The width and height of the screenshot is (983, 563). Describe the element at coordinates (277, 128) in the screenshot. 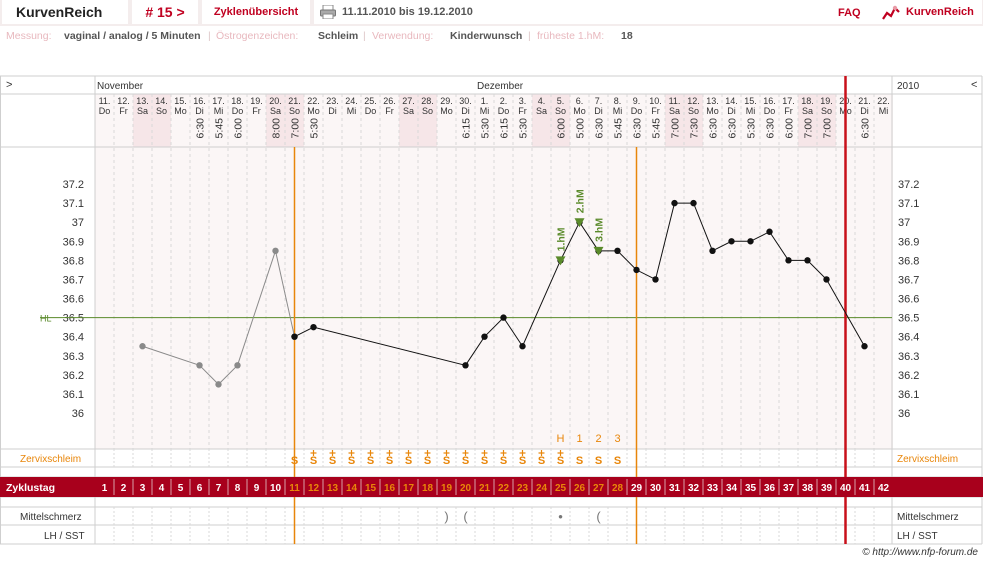

I see `measure-time: 8:00` at that location.